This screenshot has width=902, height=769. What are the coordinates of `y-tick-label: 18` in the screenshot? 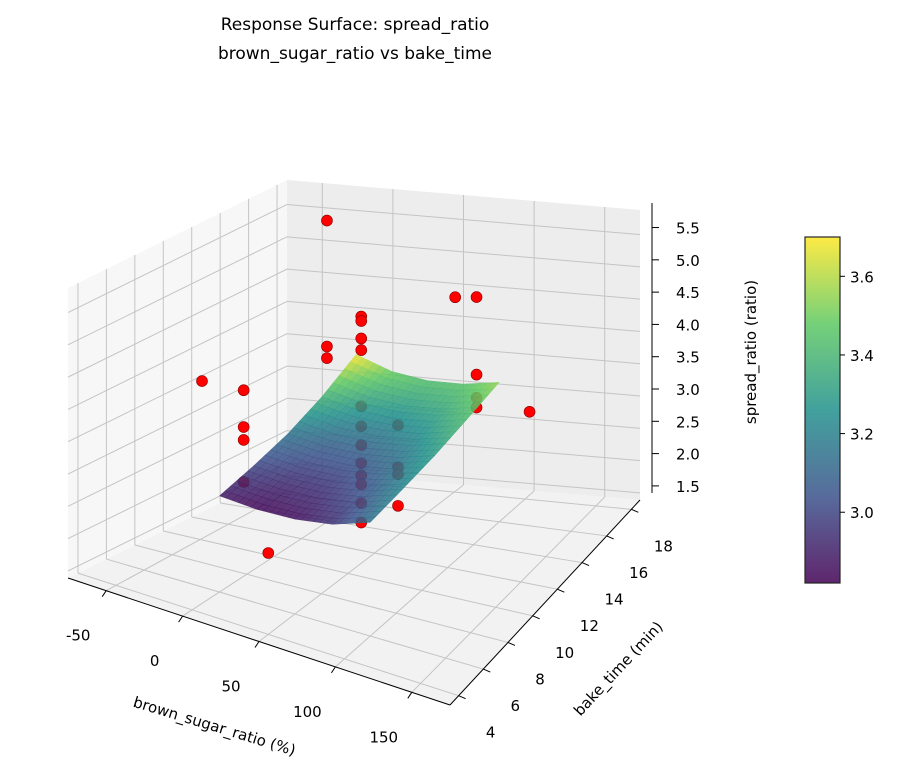 It's located at (663, 546).